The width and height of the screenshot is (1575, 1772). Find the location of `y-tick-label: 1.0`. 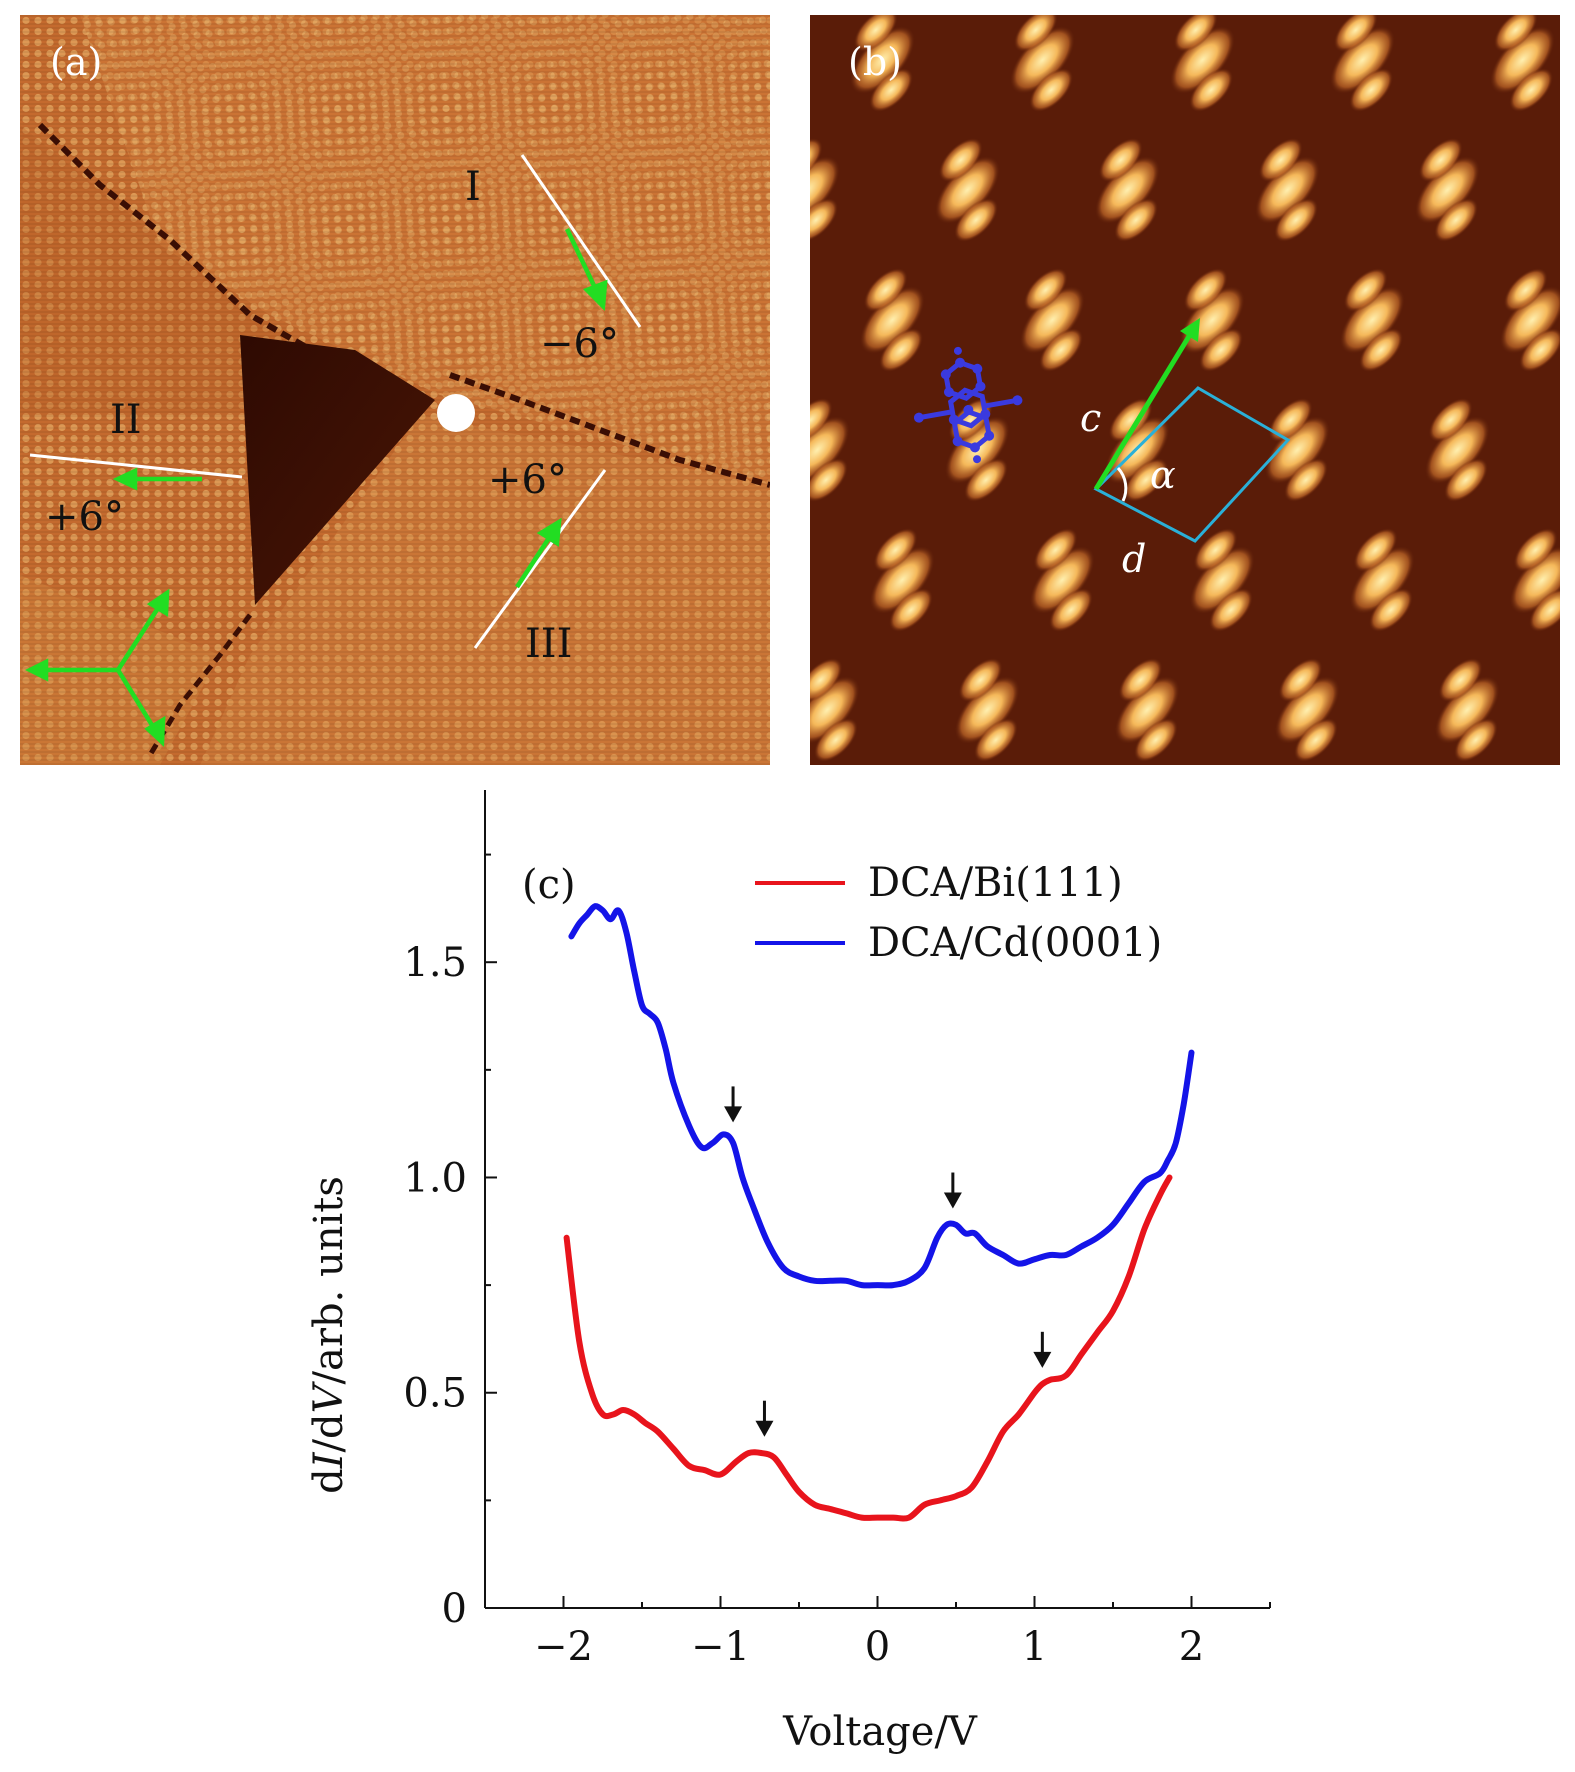

y-tick-label: 1.0 is located at coordinates (435, 1178).